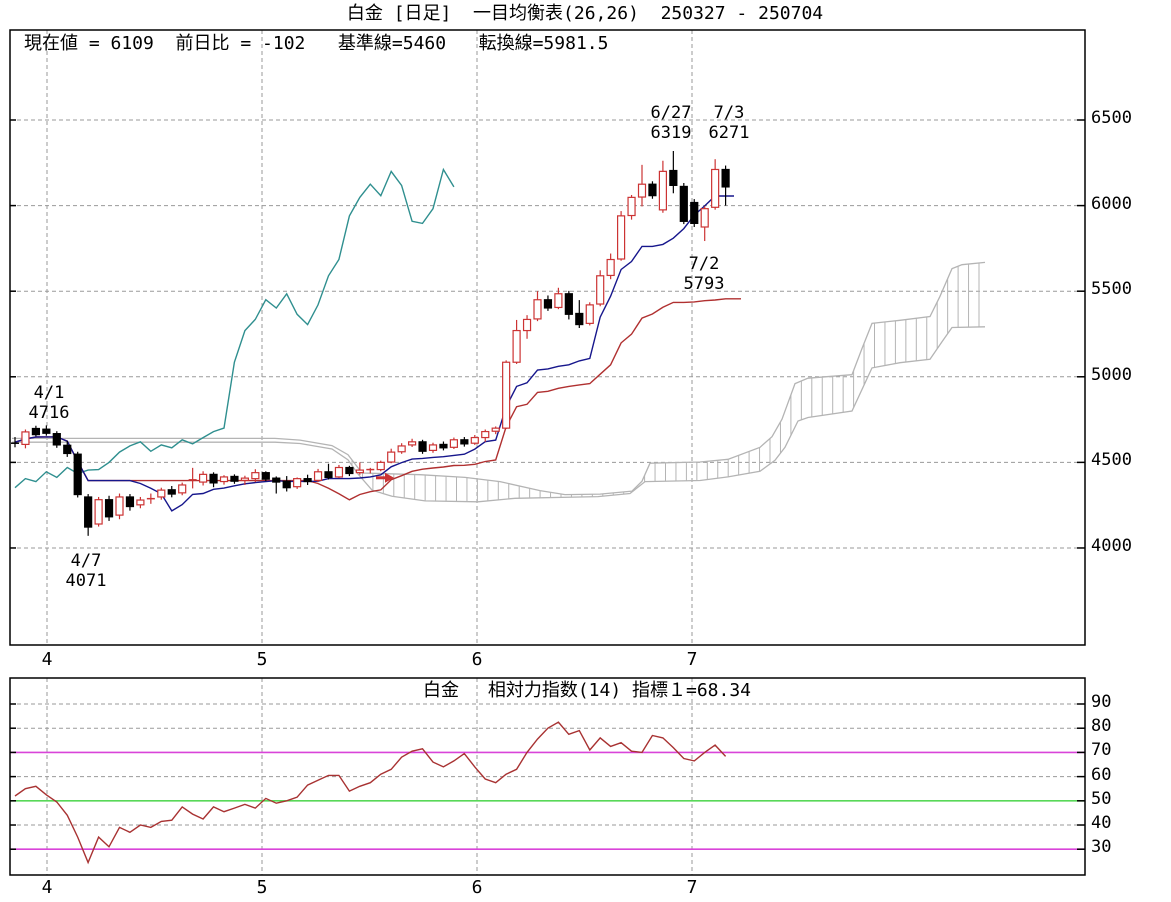 This screenshot has height=902, width=1171. I want to click on annotation-date: 6/27, so click(671, 113).